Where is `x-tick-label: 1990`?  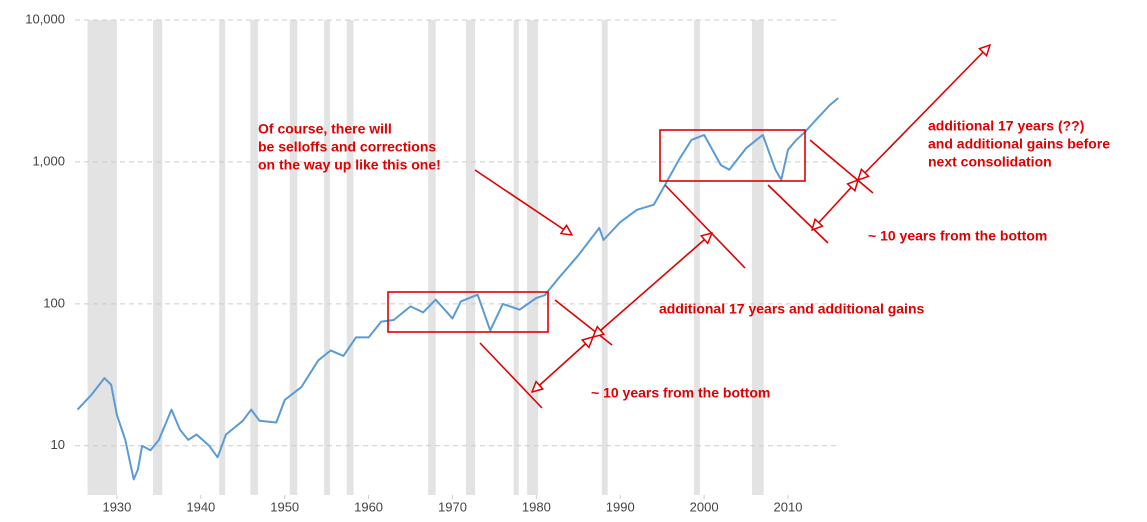 x-tick-label: 1990 is located at coordinates (620, 506).